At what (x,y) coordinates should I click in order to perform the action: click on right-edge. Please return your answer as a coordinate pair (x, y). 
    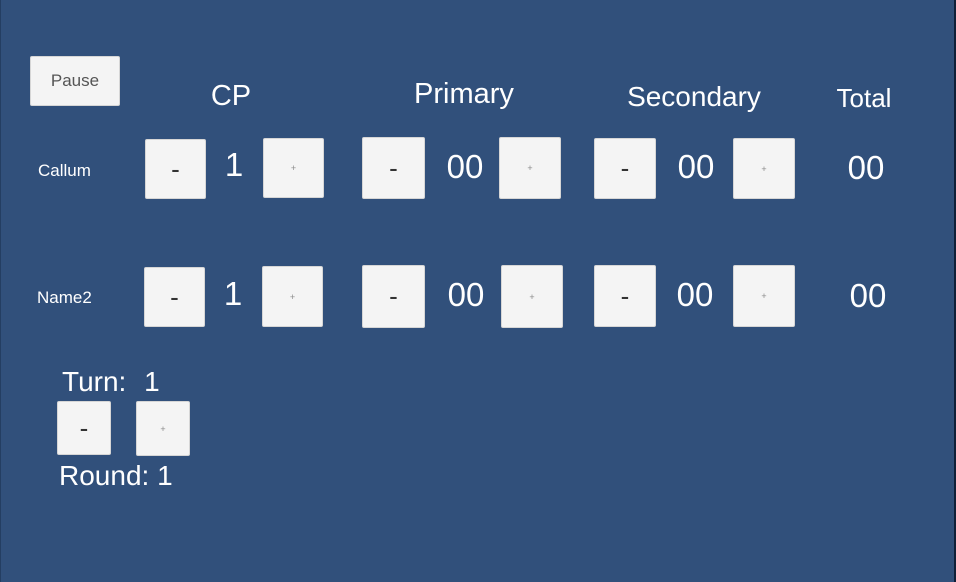
    Looking at the image, I should click on (955, 291).